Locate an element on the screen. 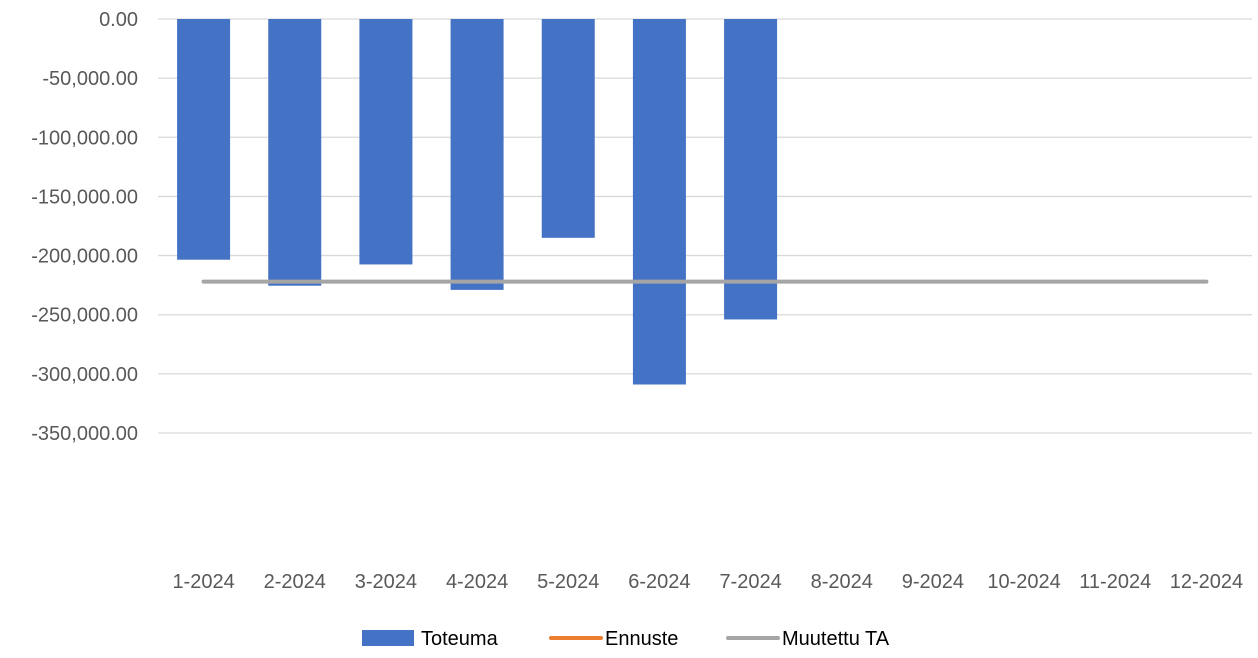 The width and height of the screenshot is (1258, 658). x-tick-label: 7-2024 is located at coordinates (750, 582).